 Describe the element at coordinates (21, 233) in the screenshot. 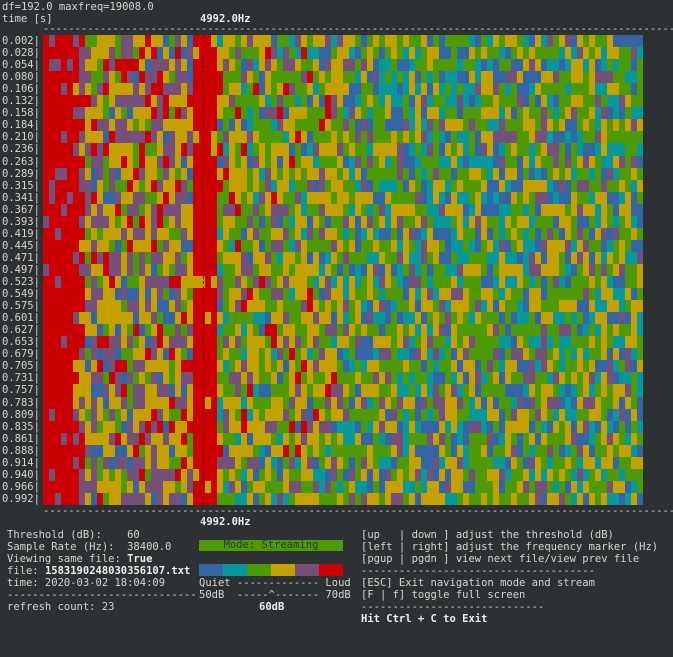

I see `y-tick-label: 0.419|` at that location.